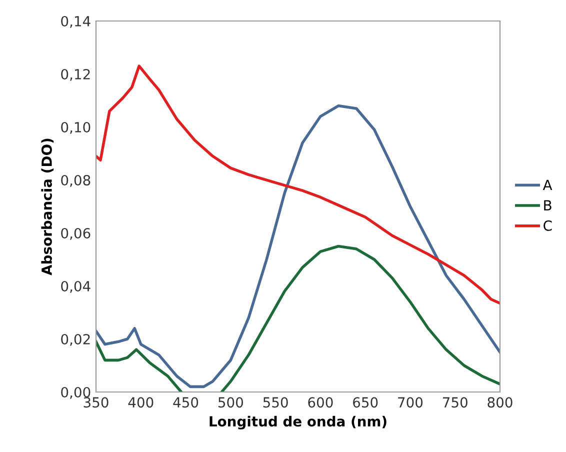  What do you see at coordinates (548, 205) in the screenshot?
I see `legend-label: B` at bounding box center [548, 205].